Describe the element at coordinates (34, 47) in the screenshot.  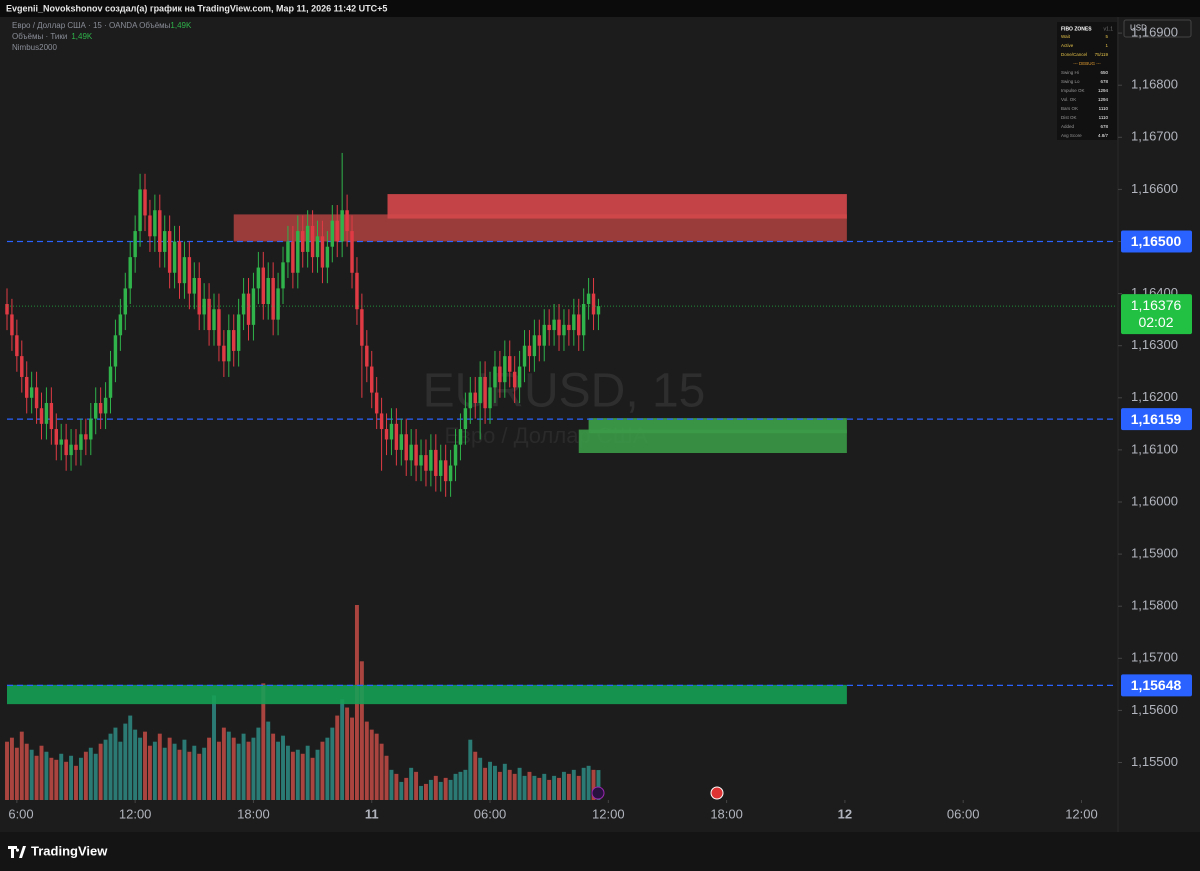
I see `legend-indicator: Nimbus2000` at that location.